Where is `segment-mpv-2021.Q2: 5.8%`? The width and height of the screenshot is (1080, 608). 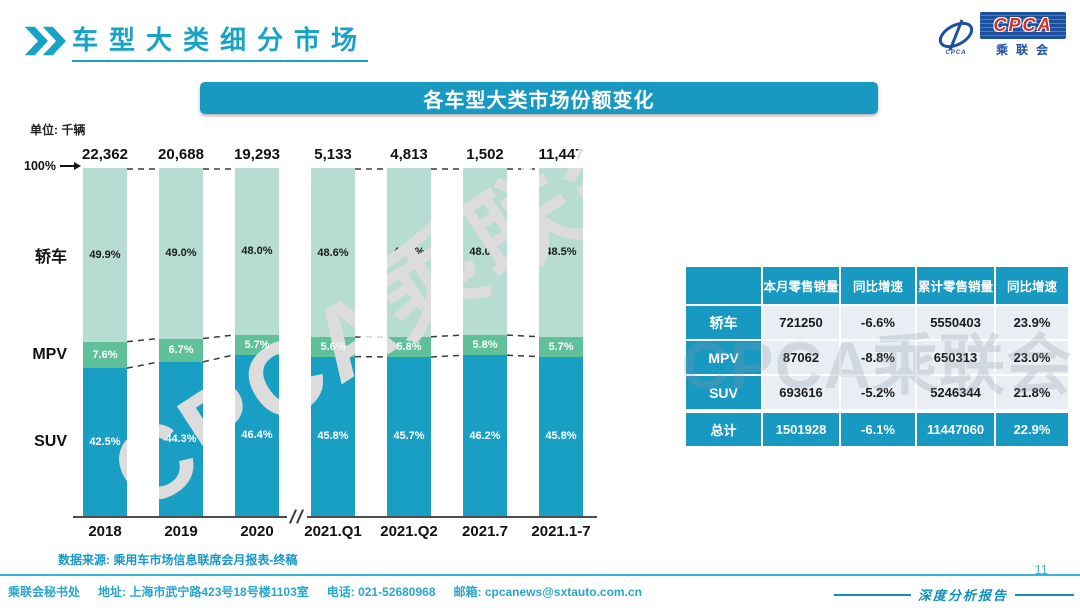 segment-mpv-2021.Q2: 5.8% is located at coordinates (409, 346).